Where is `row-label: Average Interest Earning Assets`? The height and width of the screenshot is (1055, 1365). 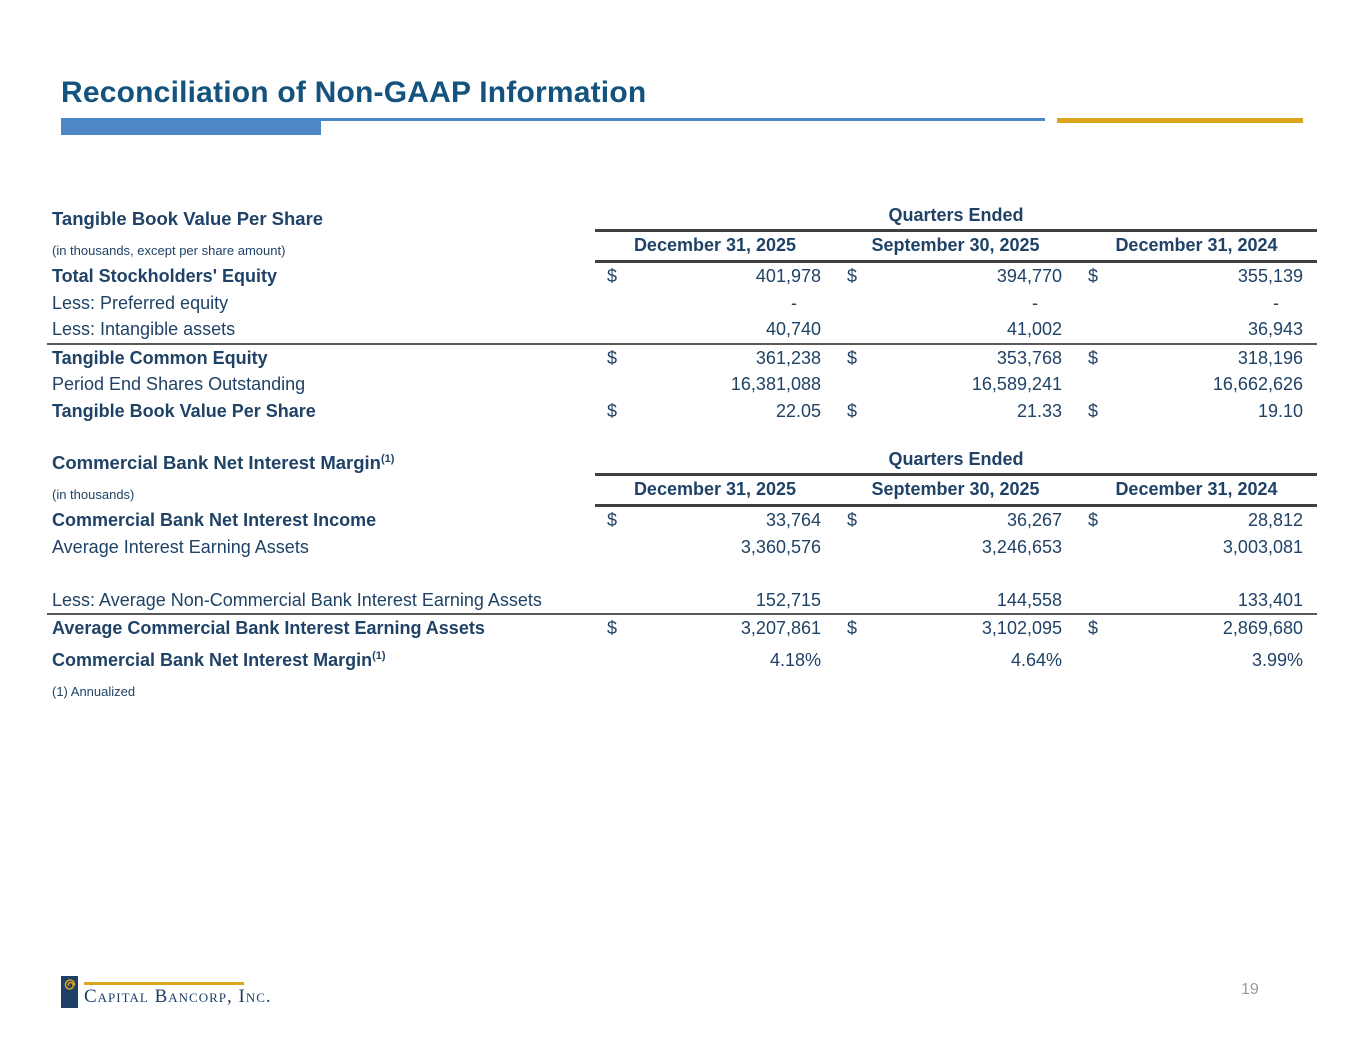 row-label: Average Interest Earning Assets is located at coordinates (180, 546).